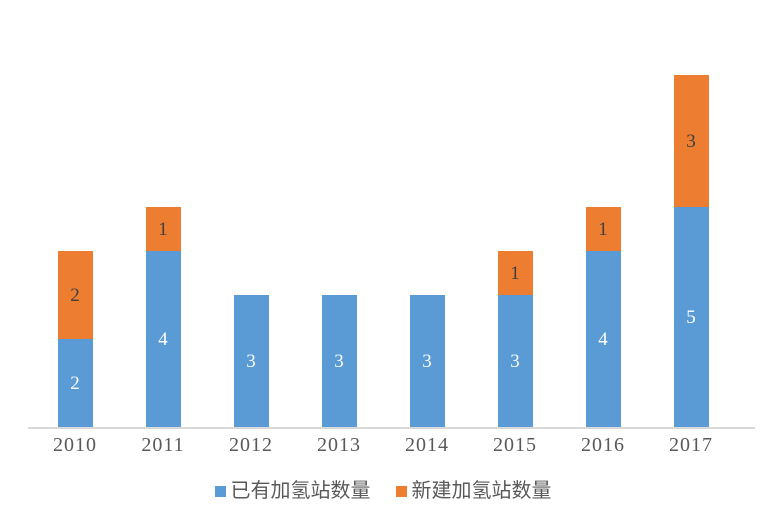  Describe the element at coordinates (75, 445) in the screenshot. I see `x-tick-label-2010: 2010` at that location.